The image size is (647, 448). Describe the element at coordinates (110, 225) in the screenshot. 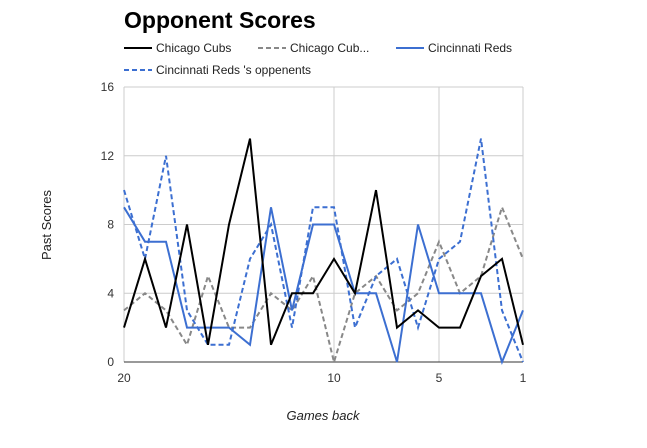

I see `y-tick-label: 8` at that location.